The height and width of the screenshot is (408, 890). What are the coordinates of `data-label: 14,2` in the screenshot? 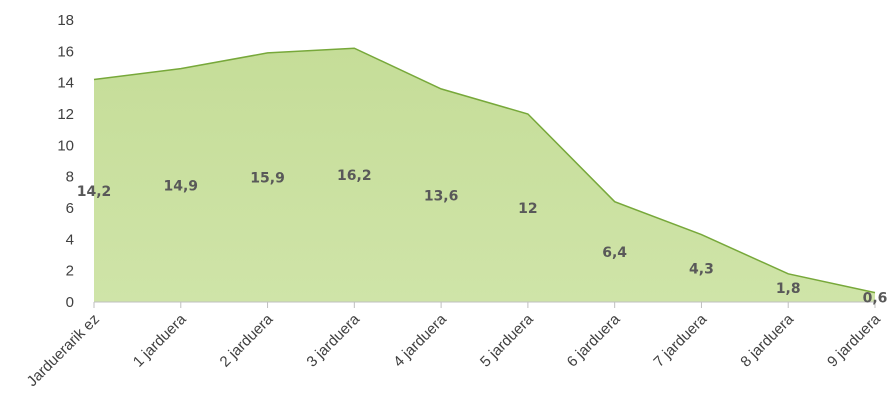 It's located at (94, 192).